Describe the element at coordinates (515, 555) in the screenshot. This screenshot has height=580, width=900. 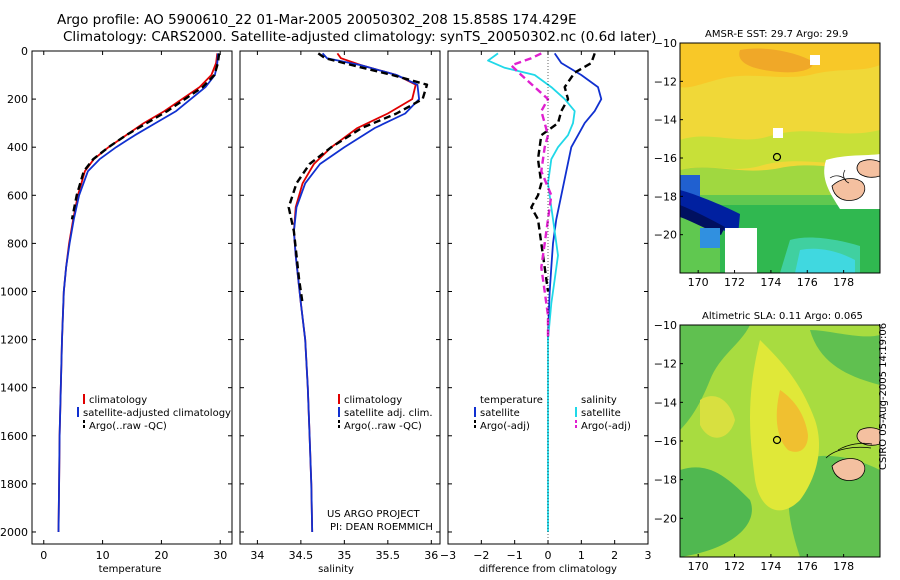
I see `x-tick-label: −1` at that location.